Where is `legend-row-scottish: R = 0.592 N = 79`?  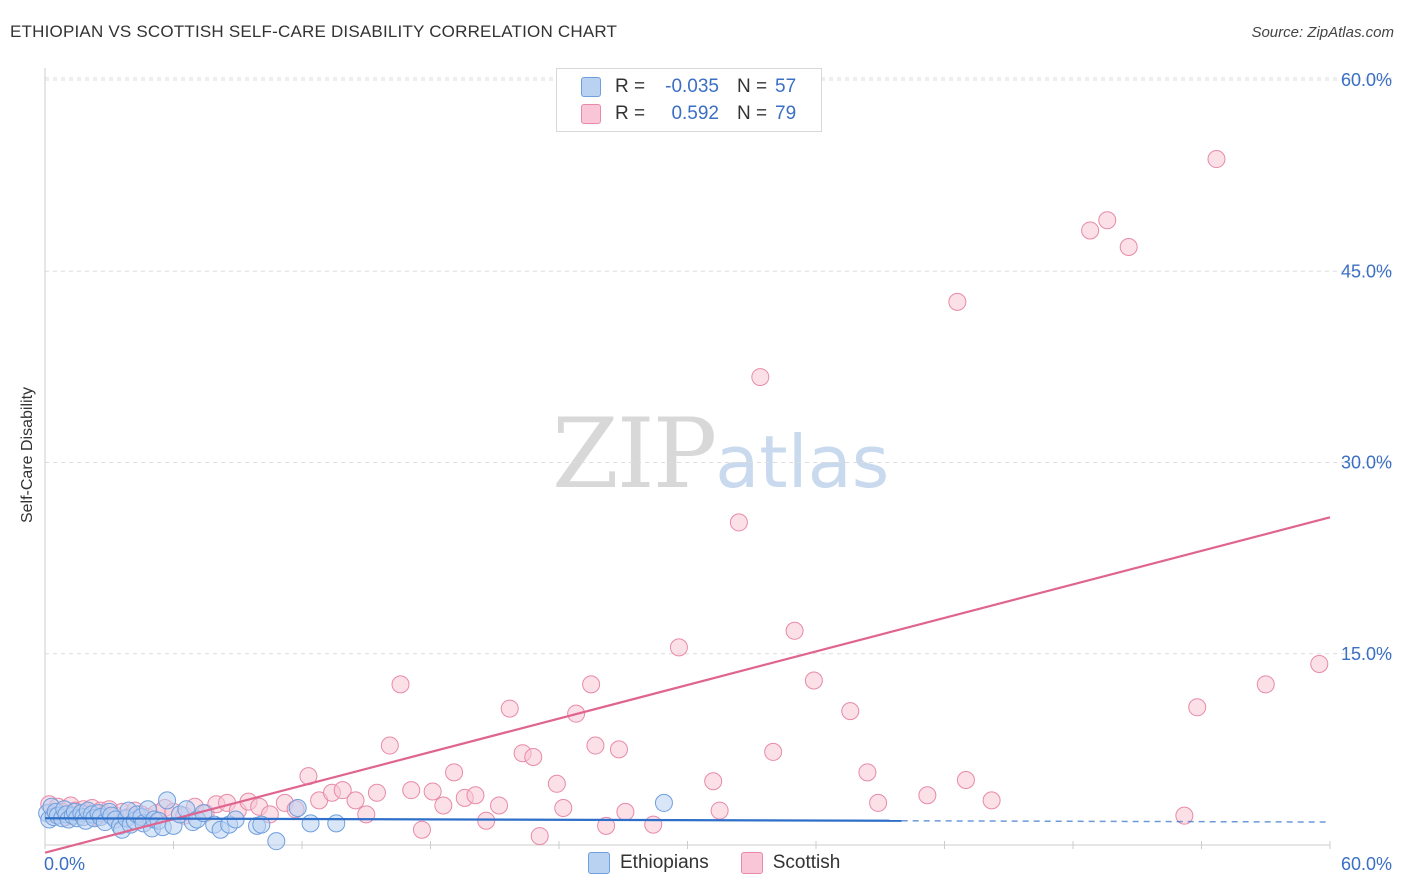
legend-row-scottish: R = 0.592 N = 79 is located at coordinates (688, 114).